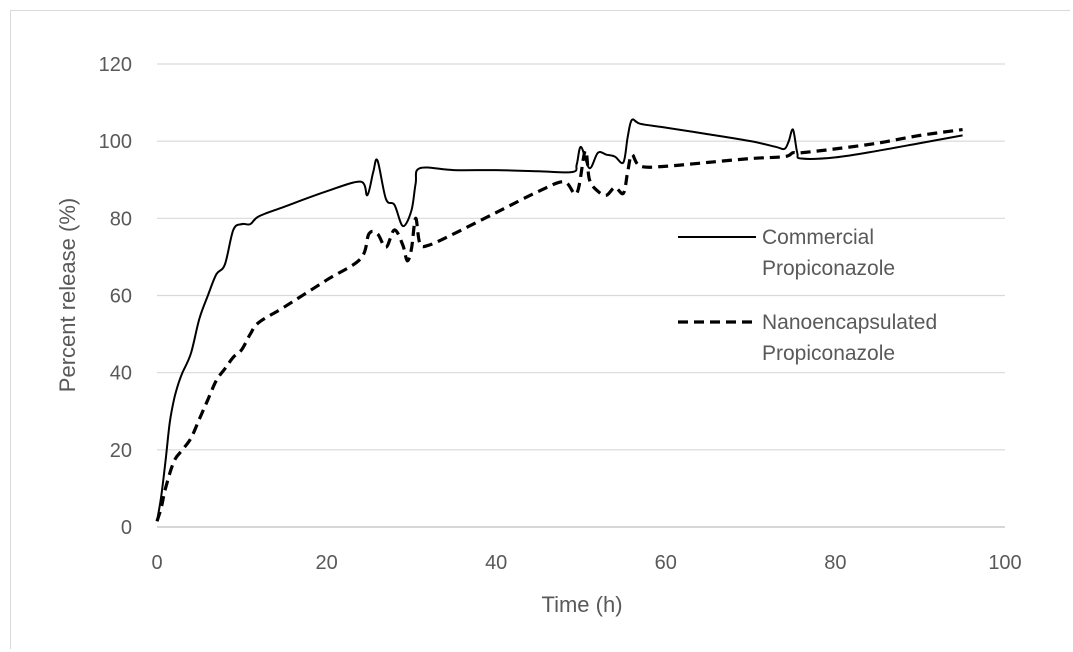 Image resolution: width=1073 pixels, height=652 pixels. Describe the element at coordinates (121, 219) in the screenshot. I see `y-tick-label: 80` at that location.